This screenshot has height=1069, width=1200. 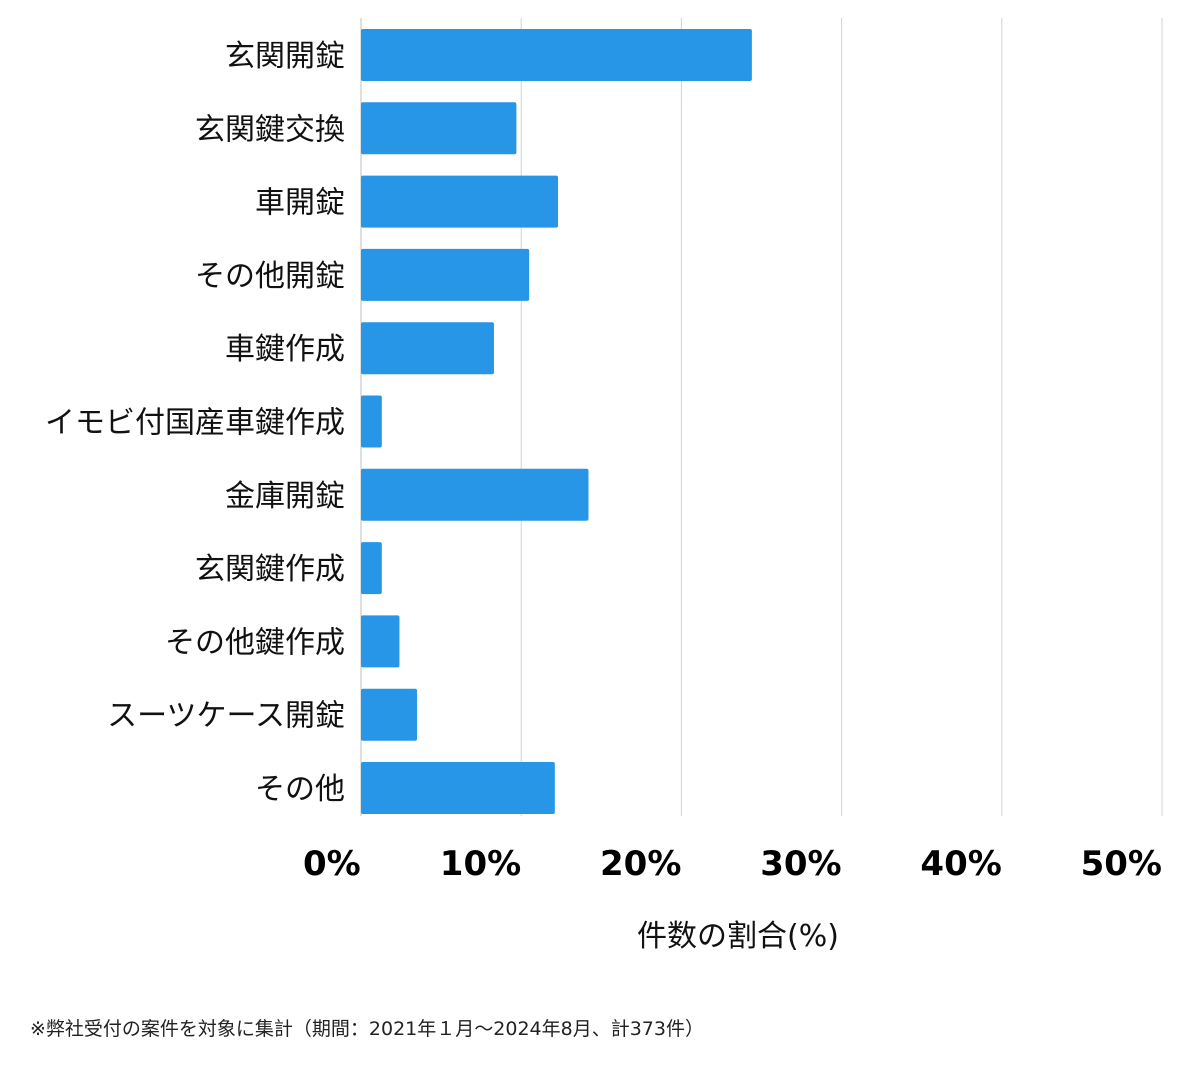 What do you see at coordinates (285, 496) in the screenshot?
I see `category-label: 金庫開錠` at bounding box center [285, 496].